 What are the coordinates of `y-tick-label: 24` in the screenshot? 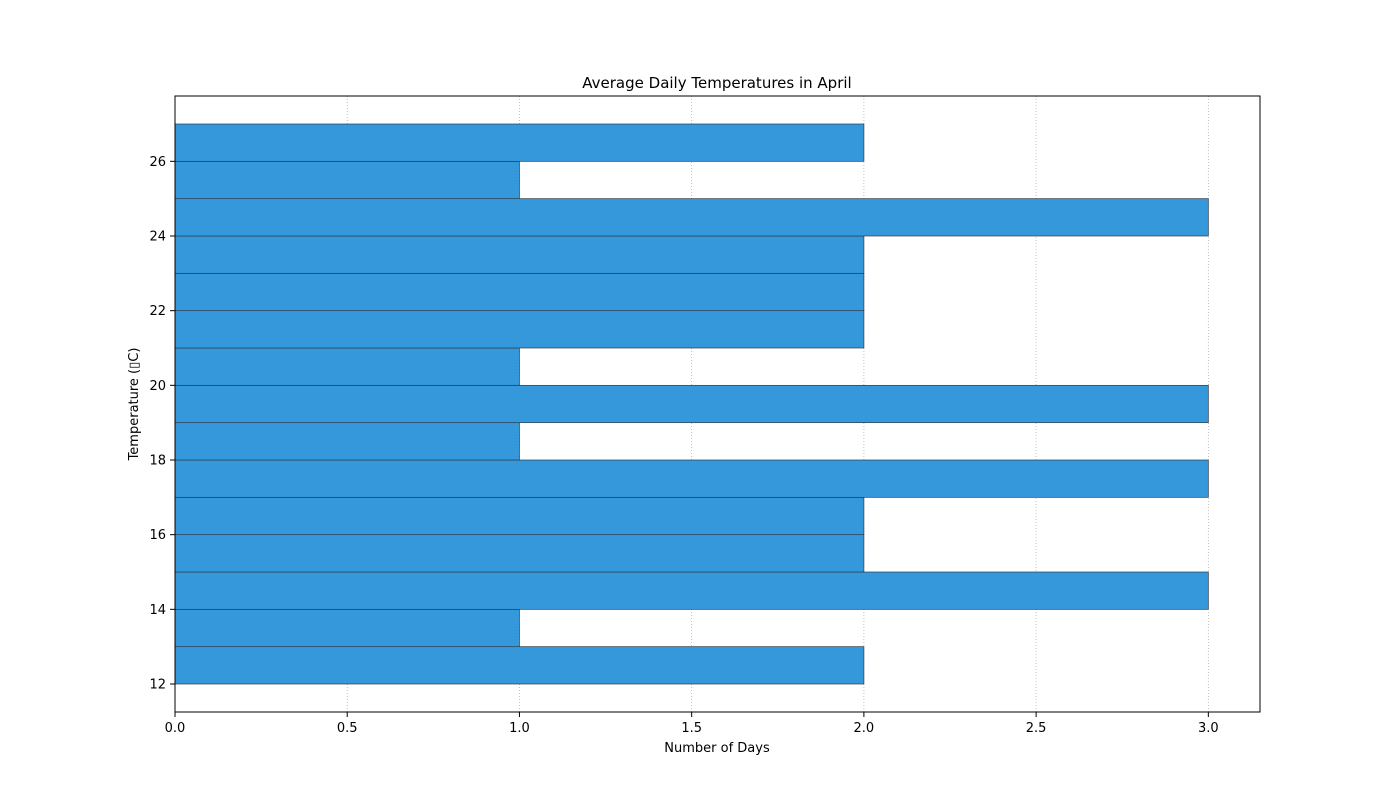 It's located at (157, 237).